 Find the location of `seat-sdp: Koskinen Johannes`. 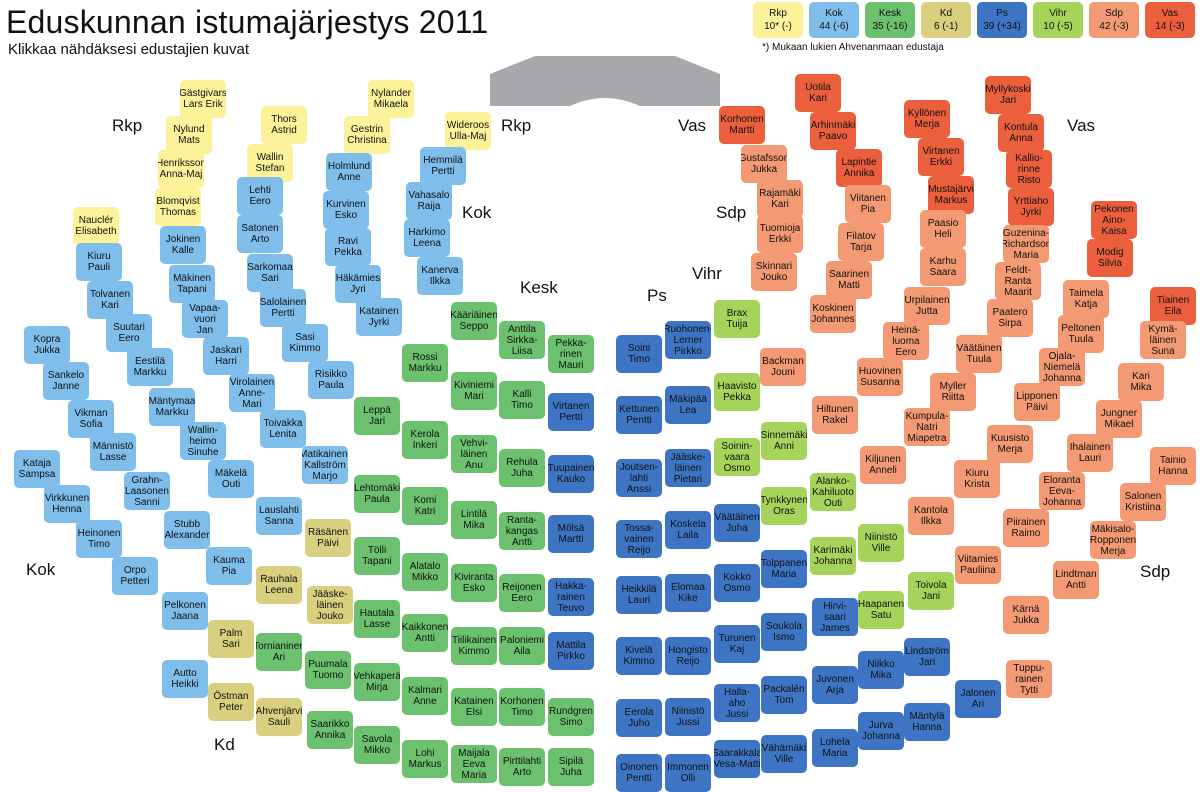

seat-sdp: Koskinen Johannes is located at coordinates (833, 314).